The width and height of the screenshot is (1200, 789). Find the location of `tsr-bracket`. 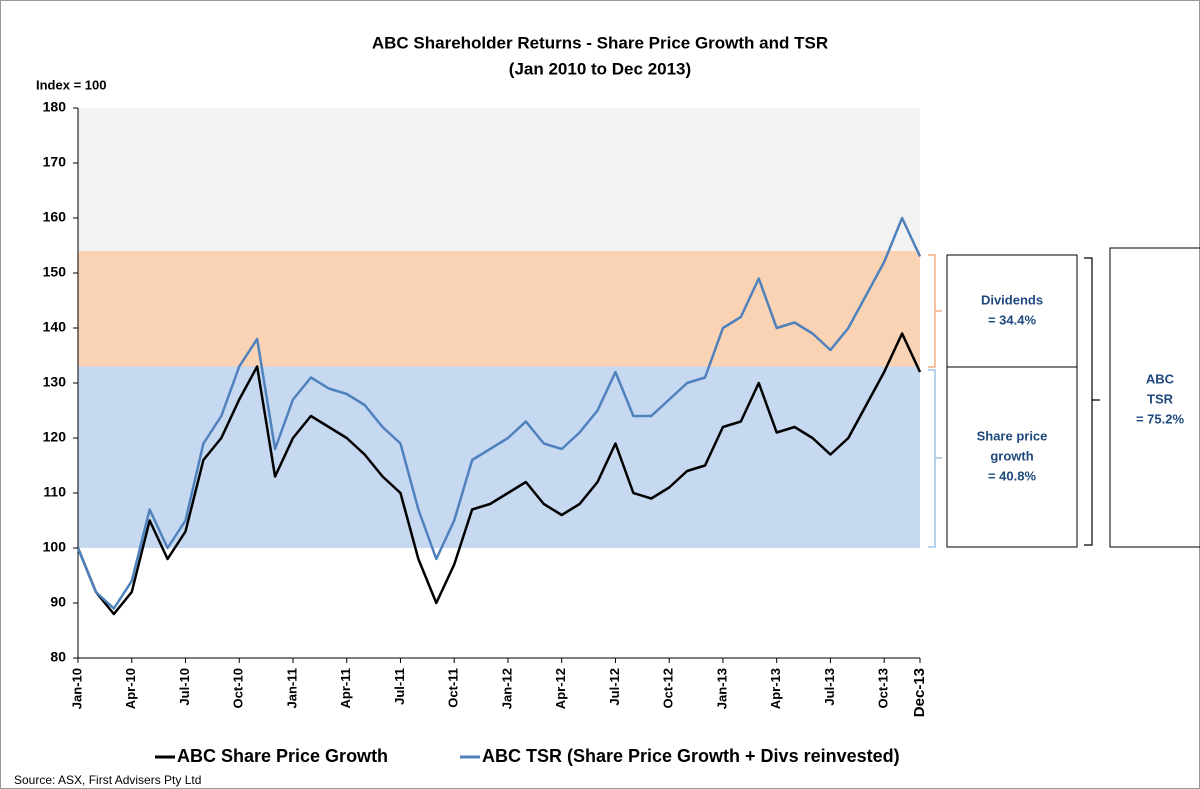

tsr-bracket is located at coordinates (1092, 401).